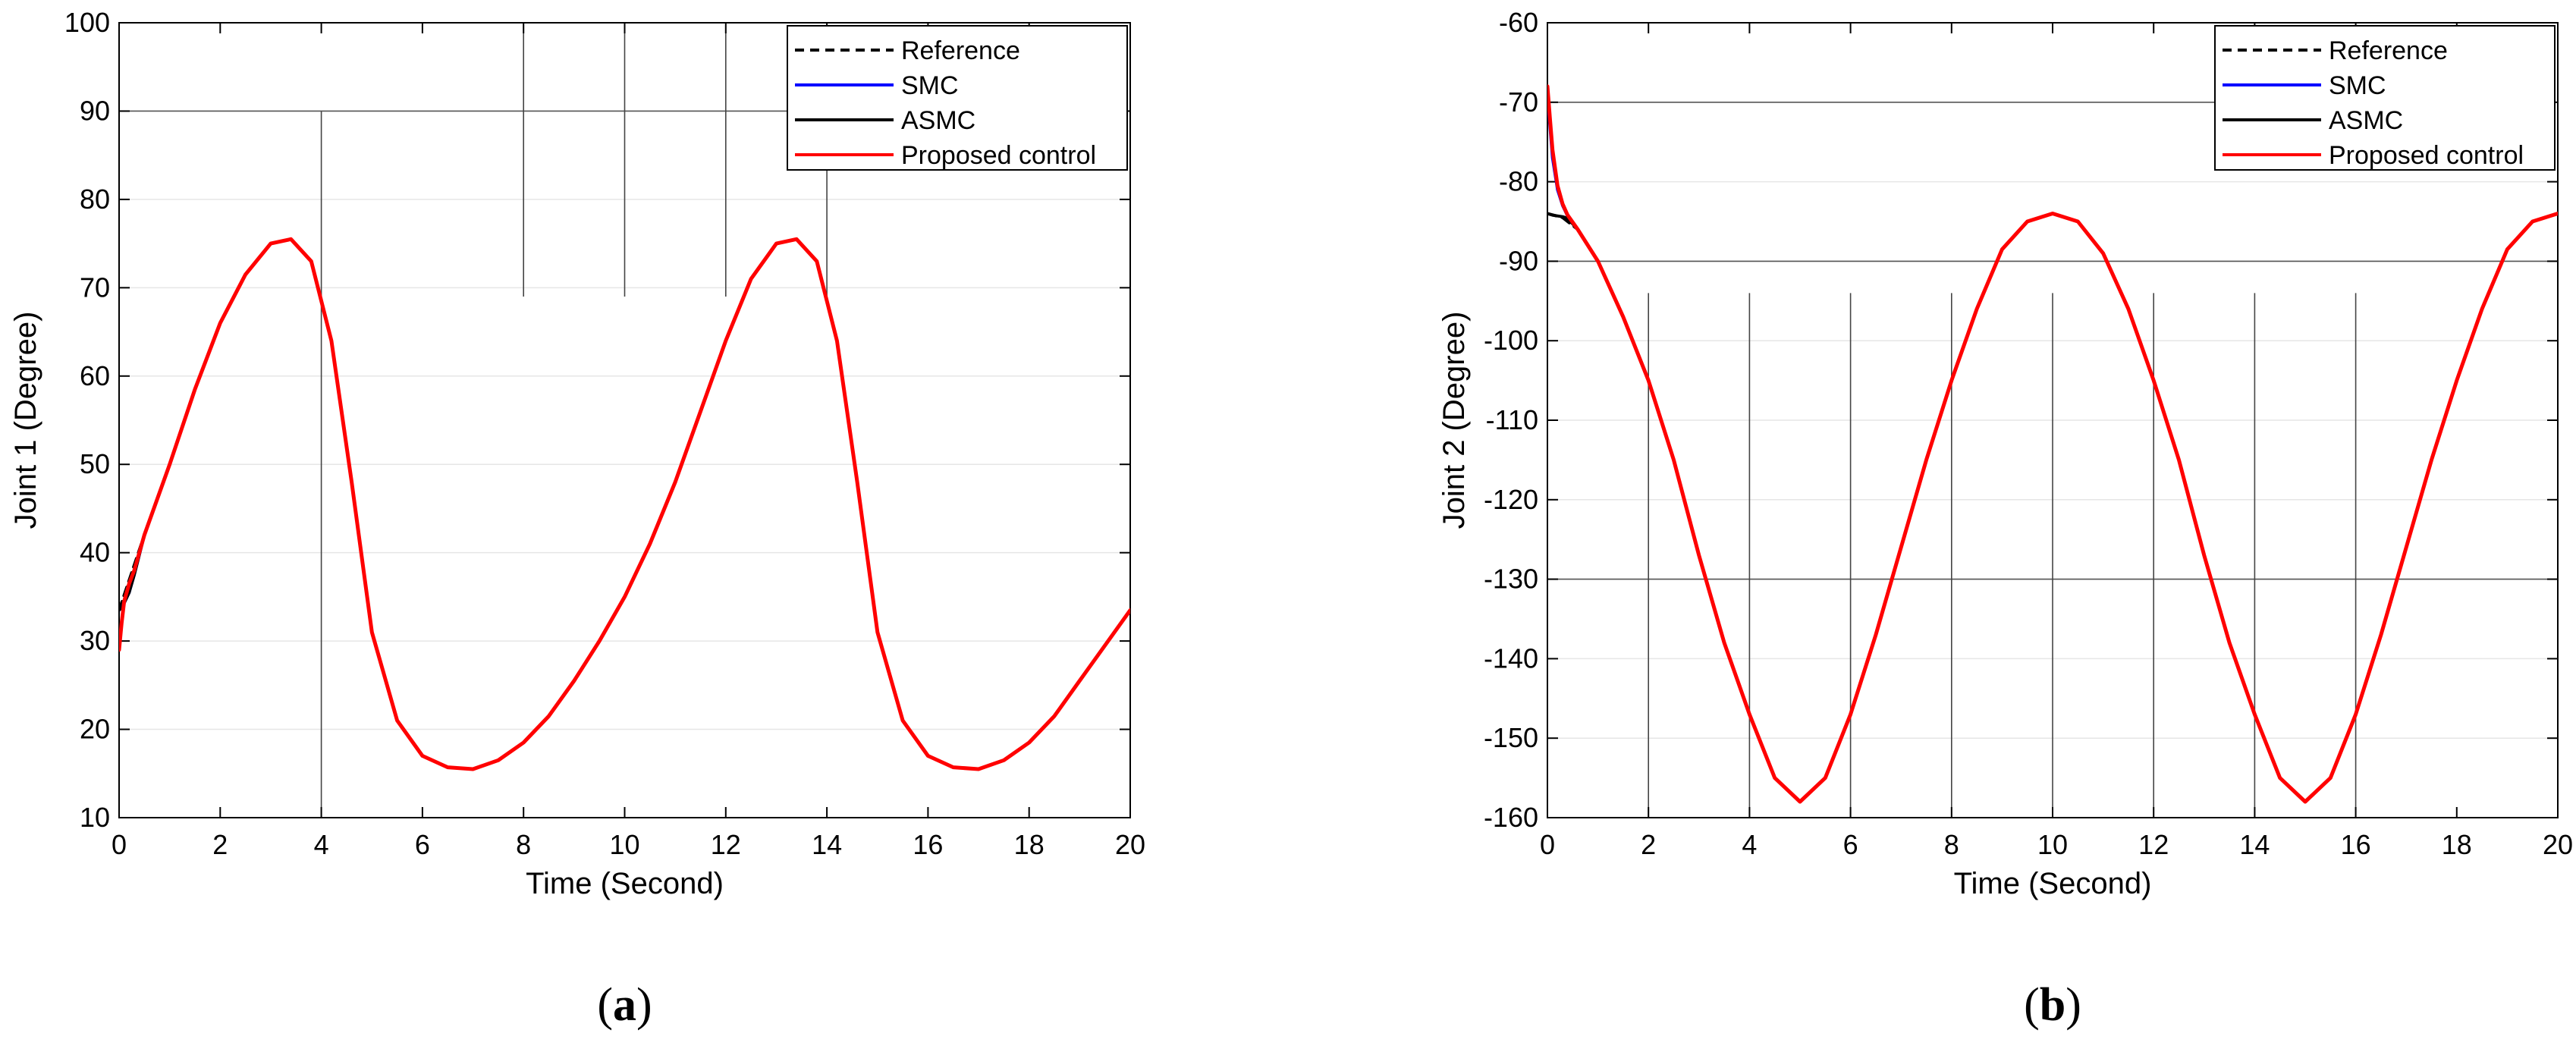 The image size is (2576, 1049). What do you see at coordinates (1511, 500) in the screenshot?
I see `y-tick-label: -120` at bounding box center [1511, 500].